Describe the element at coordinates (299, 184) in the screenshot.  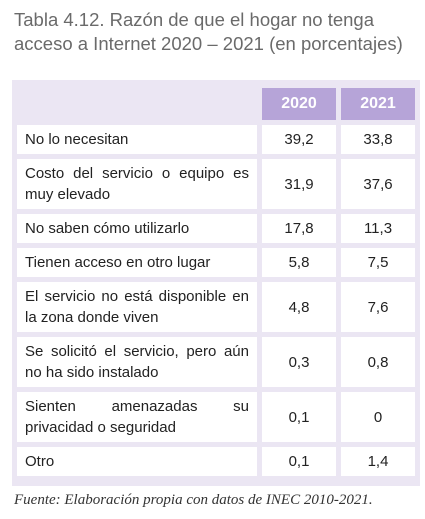
I see `cell-value: 31,9` at that location.